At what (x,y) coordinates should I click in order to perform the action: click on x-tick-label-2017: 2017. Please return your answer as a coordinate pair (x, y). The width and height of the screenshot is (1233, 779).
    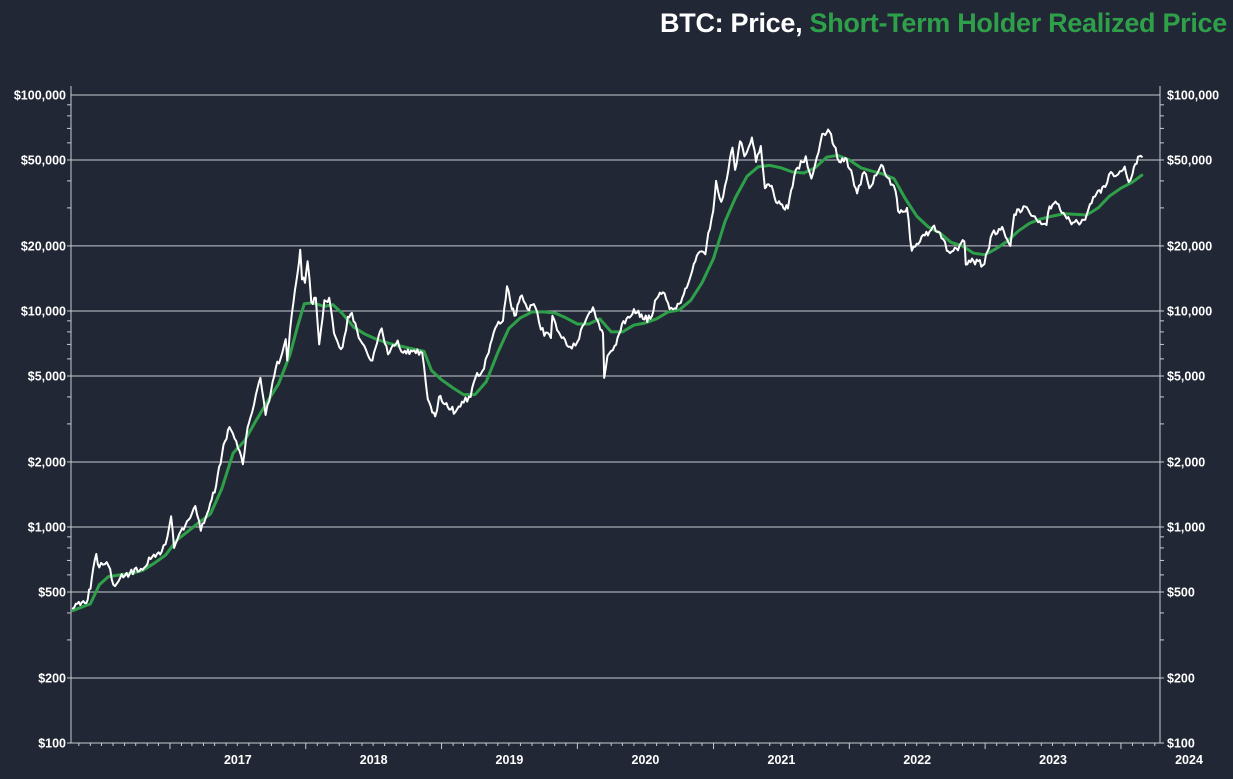
    Looking at the image, I should click on (238, 760).